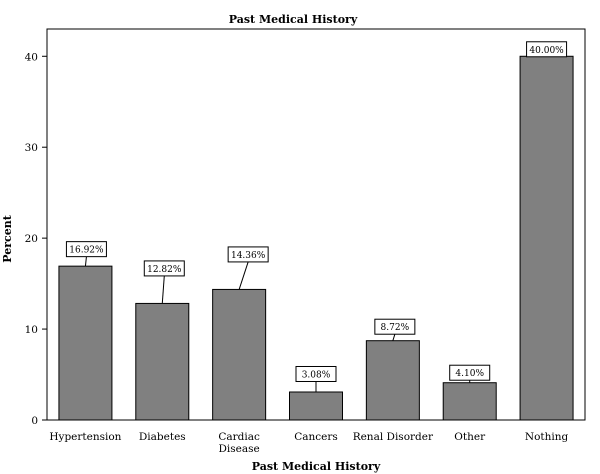 The width and height of the screenshot is (600, 474). What do you see at coordinates (31, 330) in the screenshot?
I see `y-tick-label: 10` at bounding box center [31, 330].